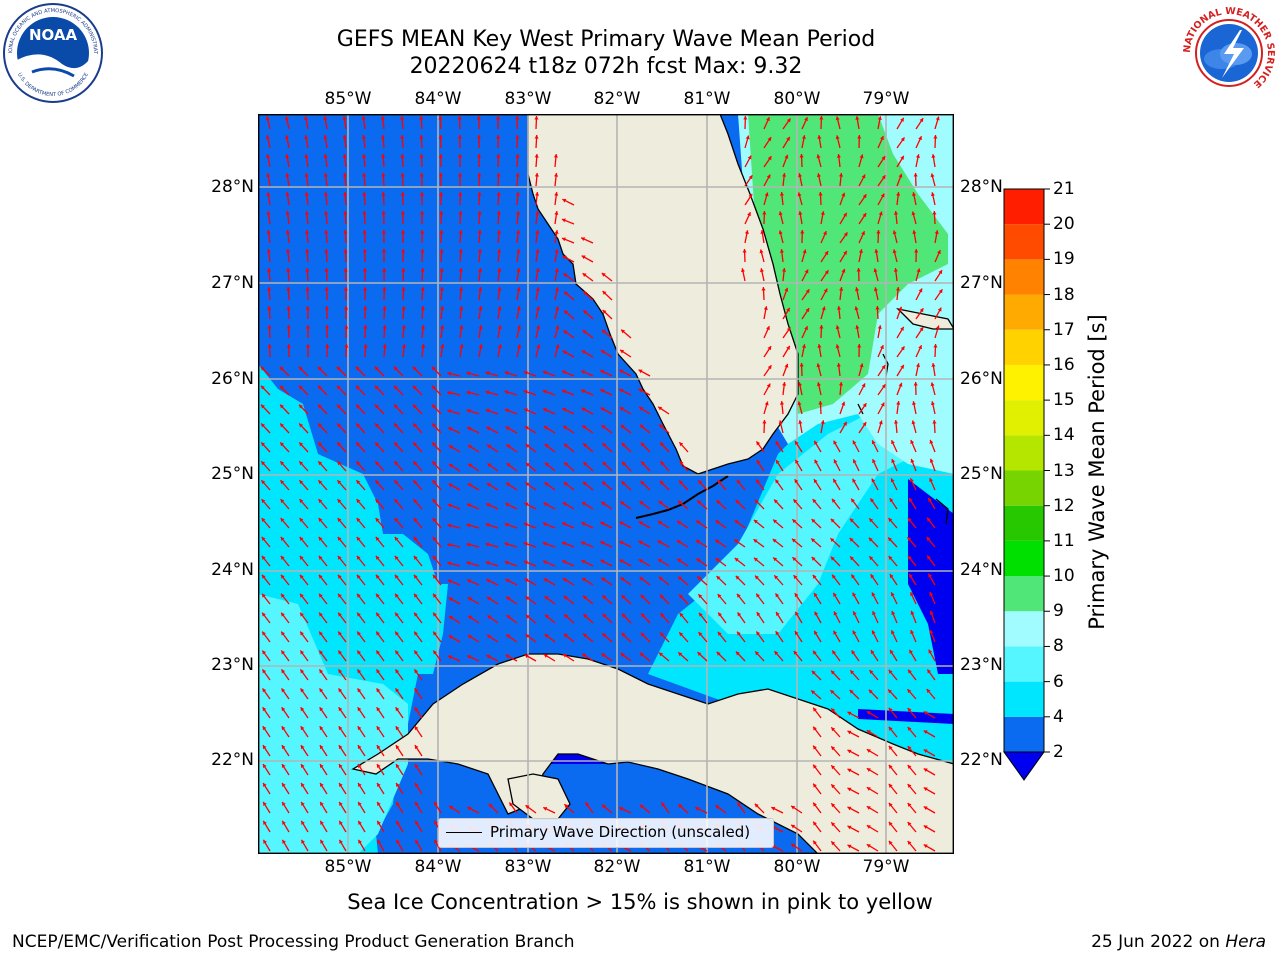 The height and width of the screenshot is (960, 1280). What do you see at coordinates (981, 379) in the screenshot?
I see `lat-tick-right-26: 26°N` at bounding box center [981, 379].